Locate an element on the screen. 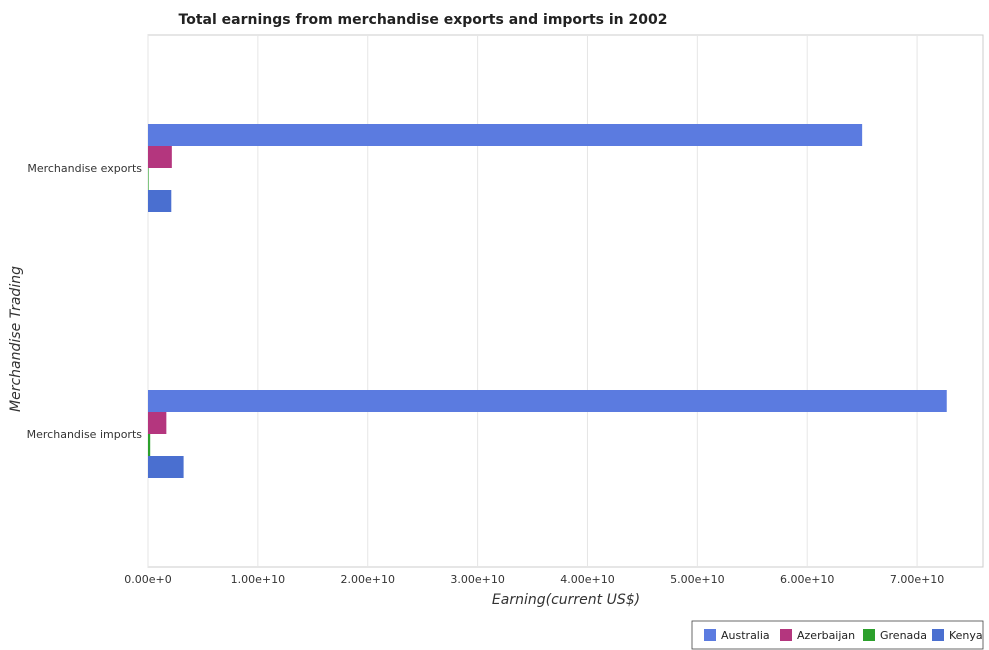  legend-label-australia: Australia is located at coordinates (745, 635).